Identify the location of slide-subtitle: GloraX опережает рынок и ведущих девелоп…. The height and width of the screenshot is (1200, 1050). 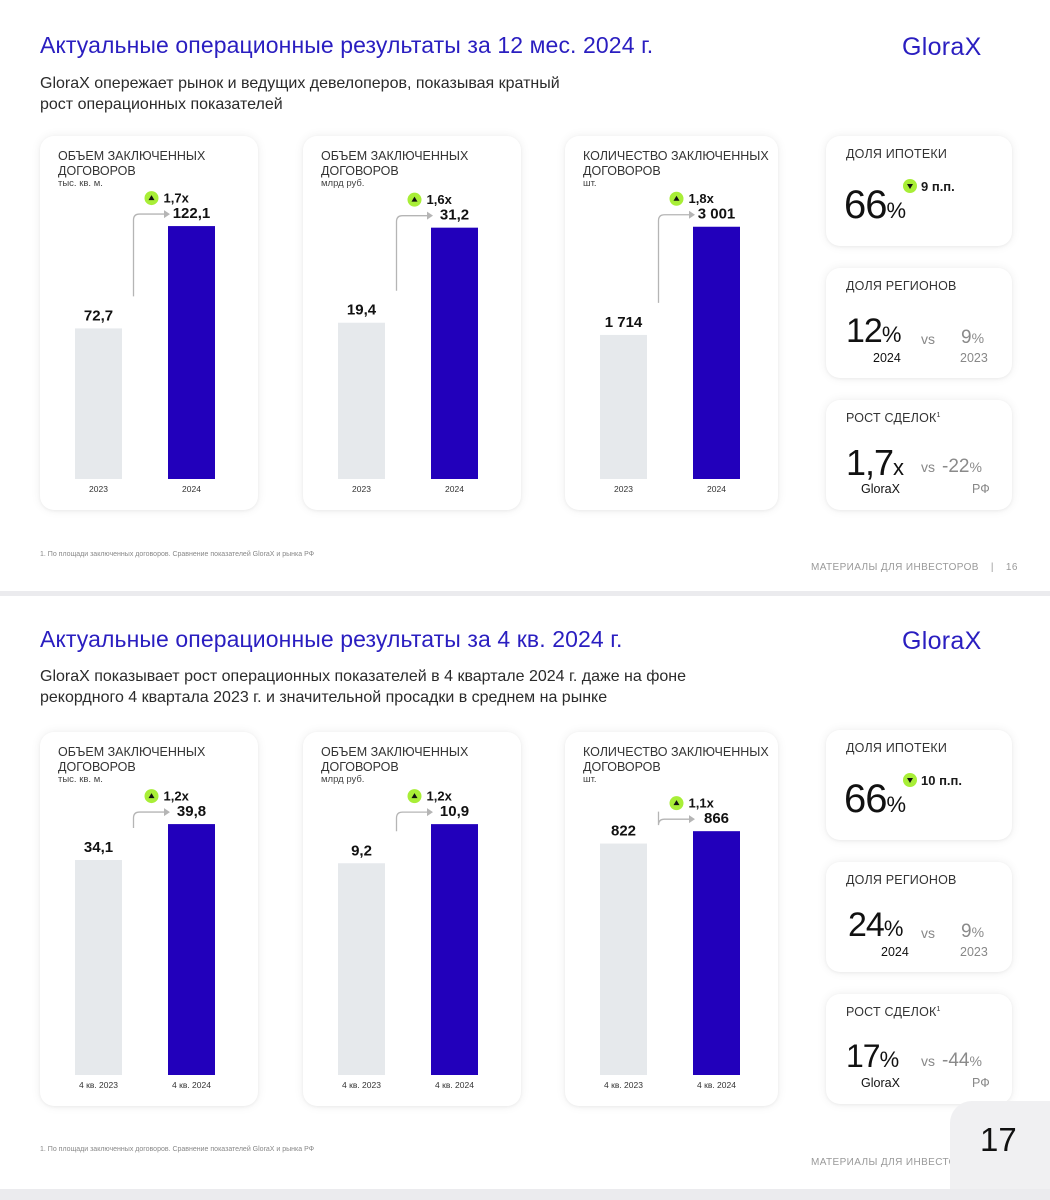
(420, 94).